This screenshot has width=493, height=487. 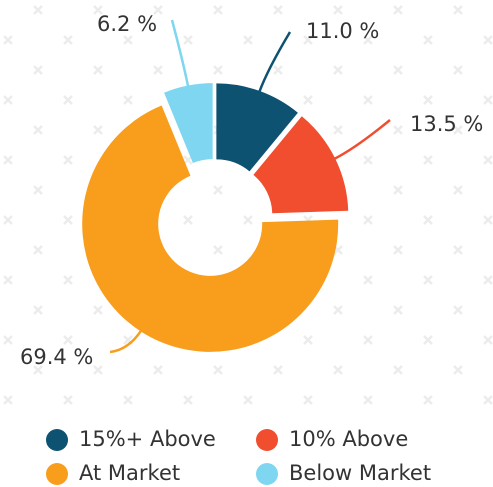 What do you see at coordinates (342, 31) in the screenshot?
I see `value-label: 11.0 %` at bounding box center [342, 31].